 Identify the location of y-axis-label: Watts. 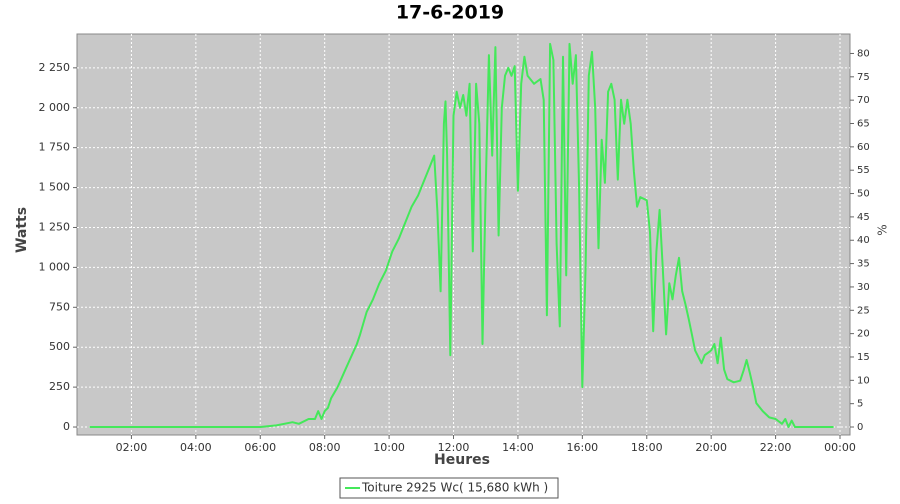
(22, 230).